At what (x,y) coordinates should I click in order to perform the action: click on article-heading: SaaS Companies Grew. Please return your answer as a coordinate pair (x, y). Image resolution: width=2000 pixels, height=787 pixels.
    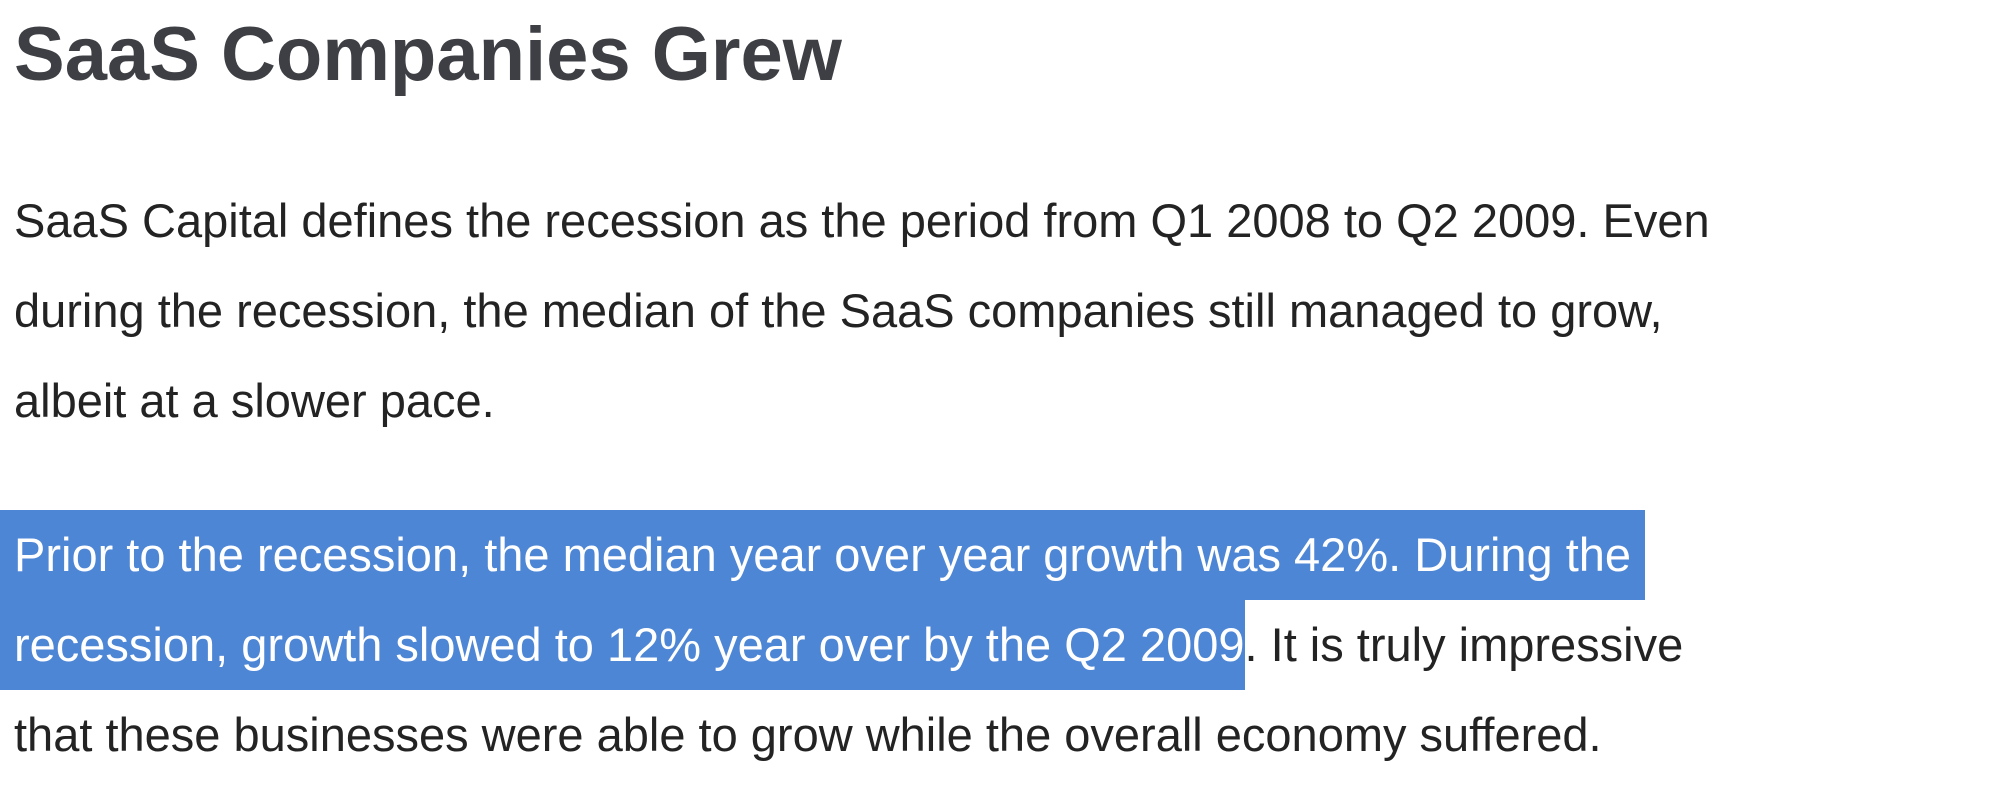
    Looking at the image, I should click on (428, 54).